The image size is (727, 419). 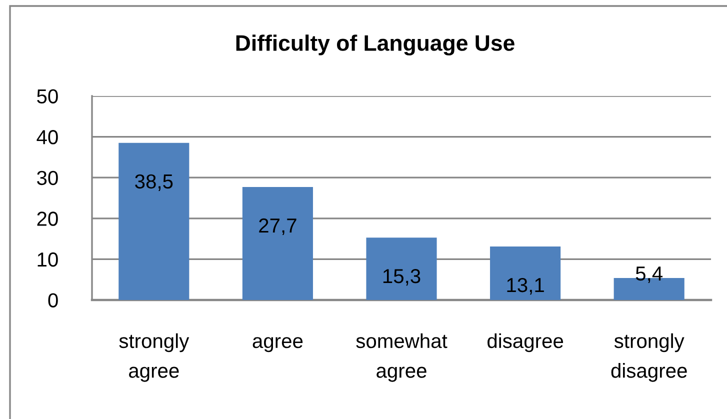 I want to click on chart-title: Difficulty of Language Use, so click(x=375, y=45).